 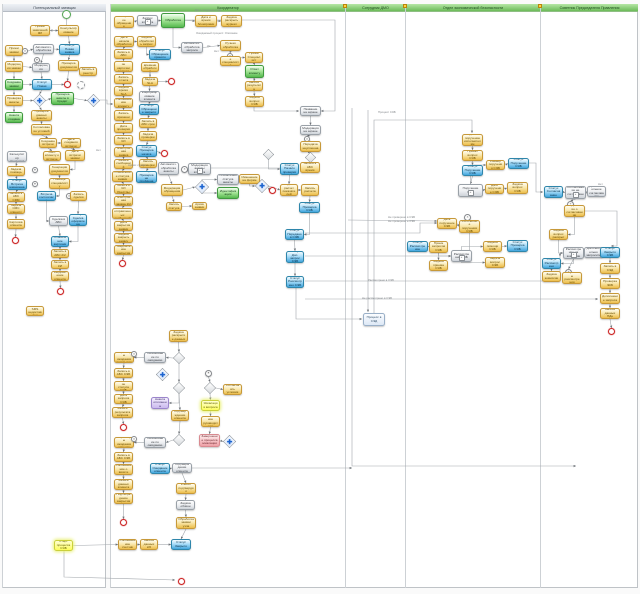 What do you see at coordinates (438, 247) in the screenshot?
I see `task-node: Прием запросов СЭБ` at bounding box center [438, 247].